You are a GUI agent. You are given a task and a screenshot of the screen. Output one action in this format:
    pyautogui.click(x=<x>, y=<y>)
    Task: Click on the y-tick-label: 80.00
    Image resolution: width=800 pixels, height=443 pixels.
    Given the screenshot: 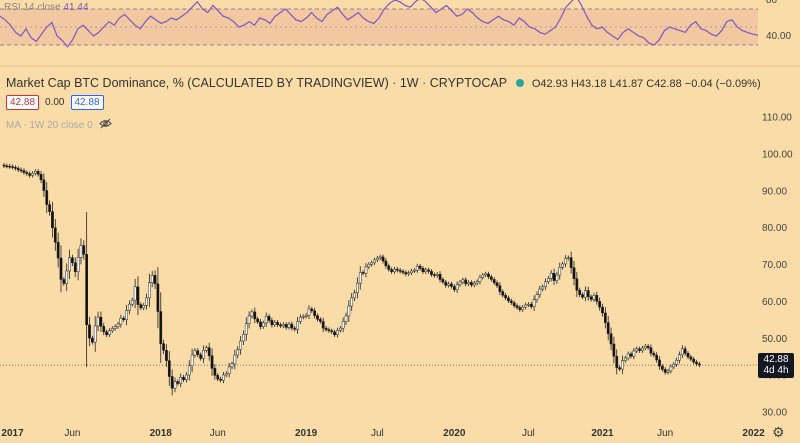 What is the action you would take?
    pyautogui.click(x=774, y=228)
    